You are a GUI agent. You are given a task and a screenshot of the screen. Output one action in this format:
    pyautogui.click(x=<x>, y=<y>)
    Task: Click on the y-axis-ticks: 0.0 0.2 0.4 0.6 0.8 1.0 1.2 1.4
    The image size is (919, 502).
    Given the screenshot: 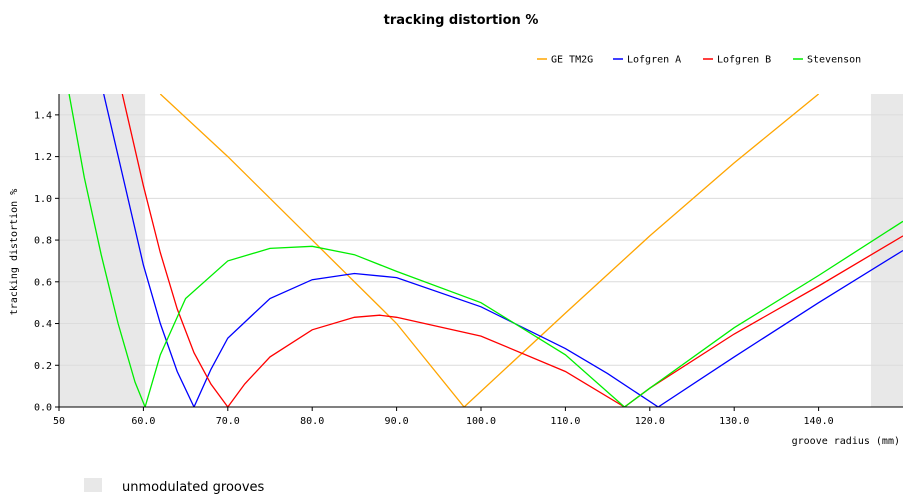 What is the action you would take?
    pyautogui.click(x=46, y=262)
    